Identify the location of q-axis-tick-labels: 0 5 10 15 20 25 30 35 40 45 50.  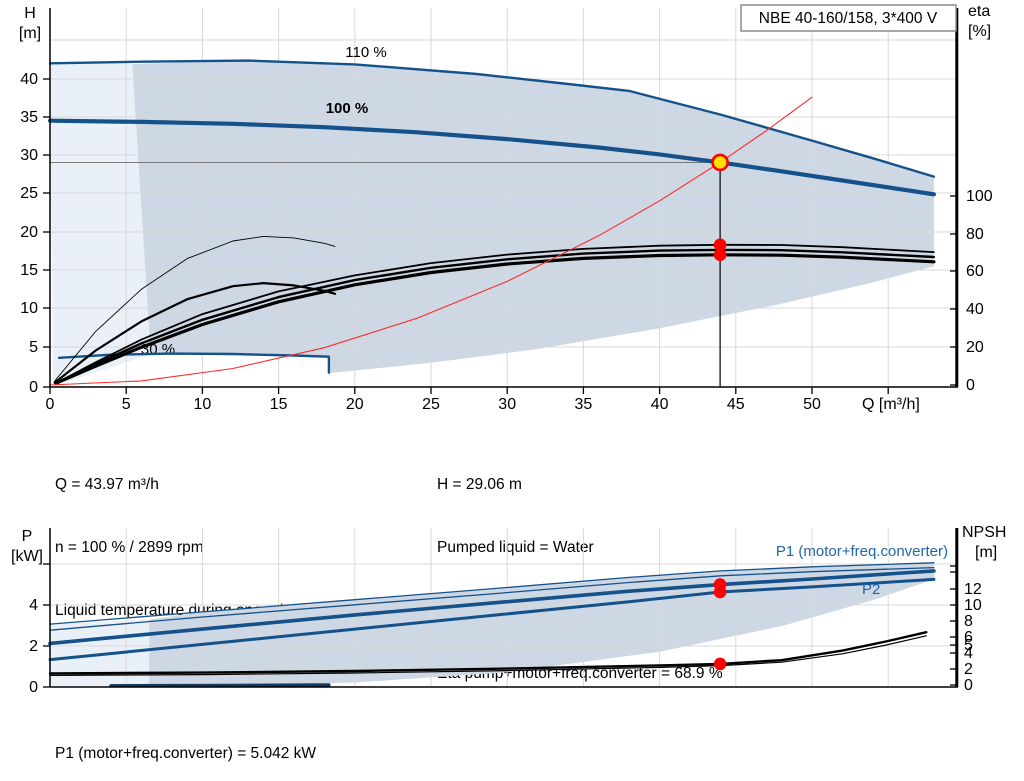
(433, 404).